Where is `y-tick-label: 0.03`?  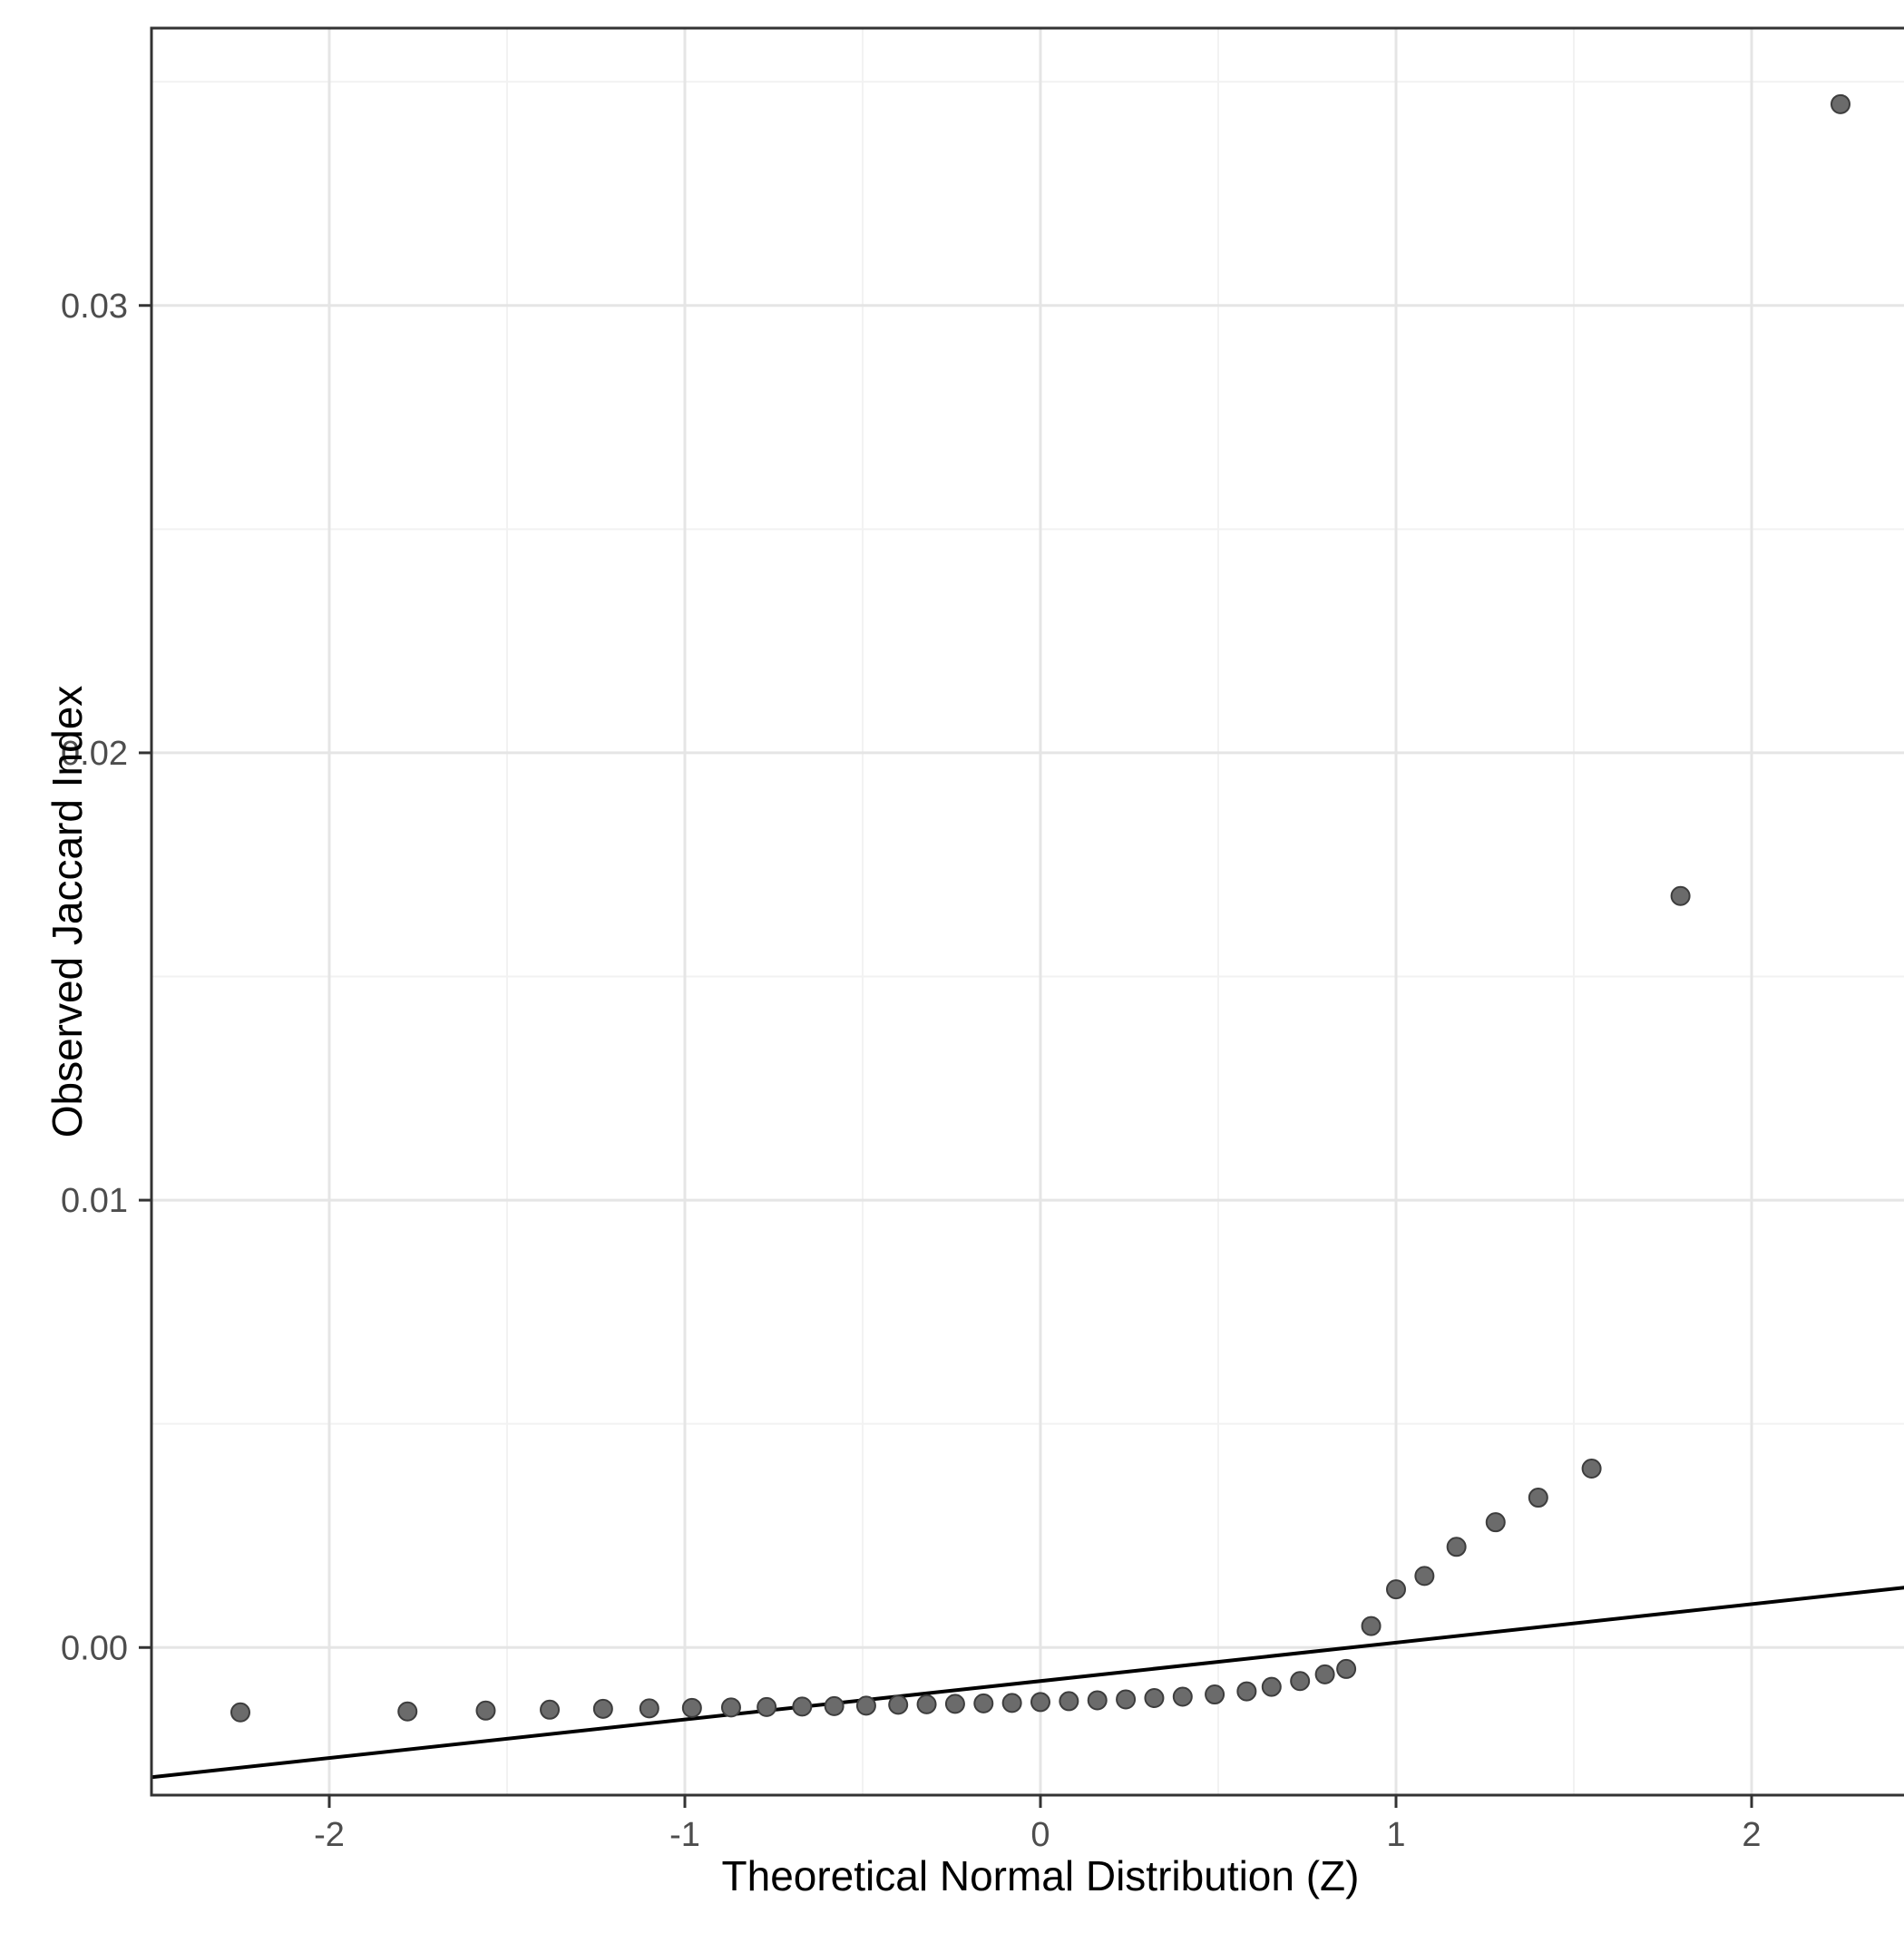
y-tick-label: 0.03 is located at coordinates (95, 307).